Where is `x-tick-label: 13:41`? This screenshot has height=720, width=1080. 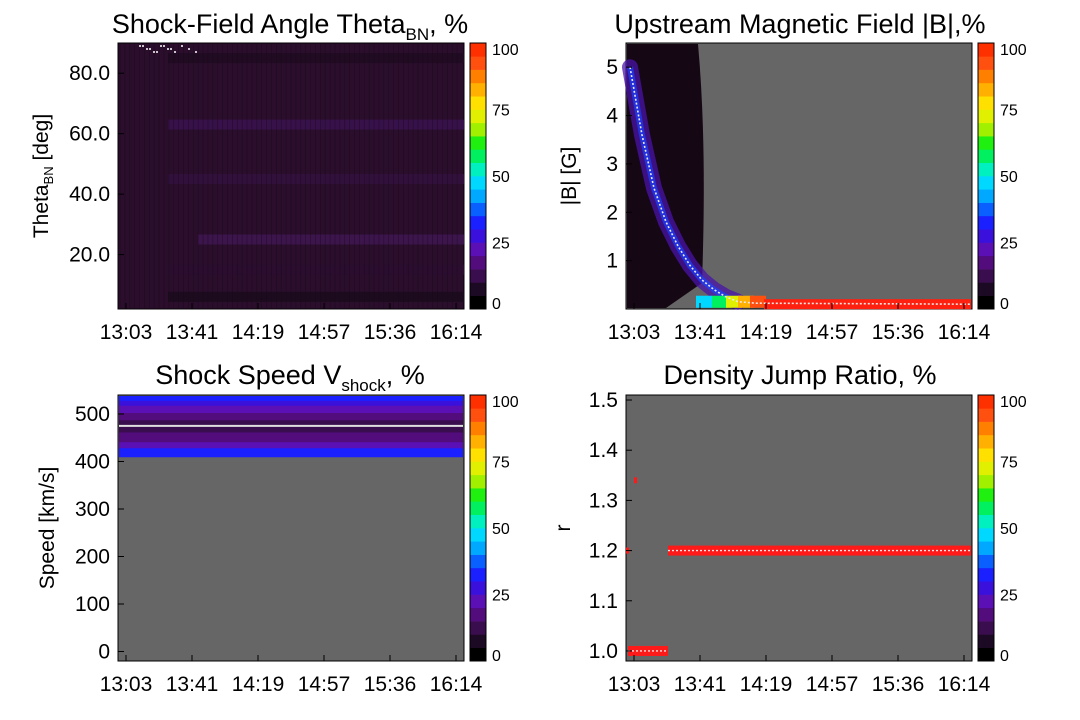
x-tick-label: 13:41 is located at coordinates (700, 684).